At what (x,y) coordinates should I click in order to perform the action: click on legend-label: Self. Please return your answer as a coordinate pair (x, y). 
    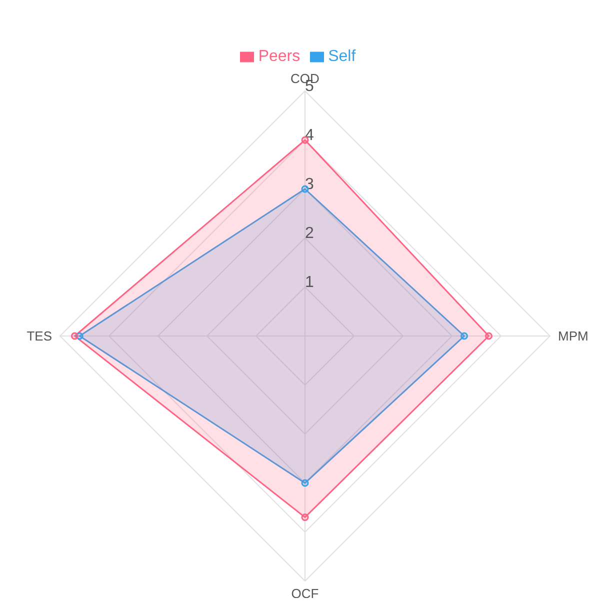
    Looking at the image, I should click on (342, 56).